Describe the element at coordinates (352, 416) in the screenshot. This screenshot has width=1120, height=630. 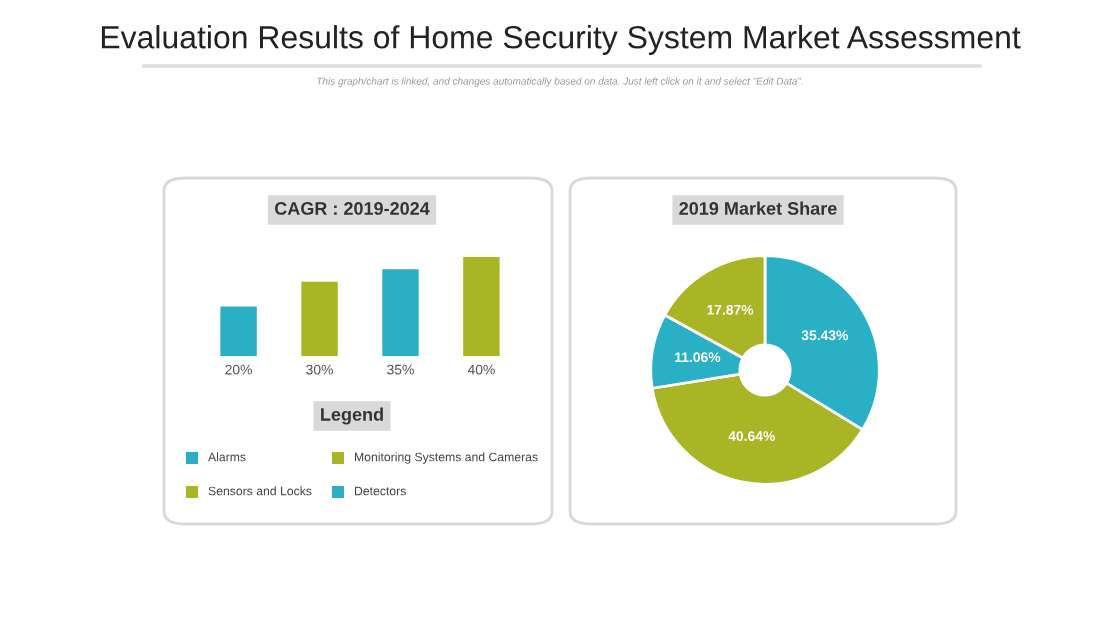
I see `text: Legend` at that location.